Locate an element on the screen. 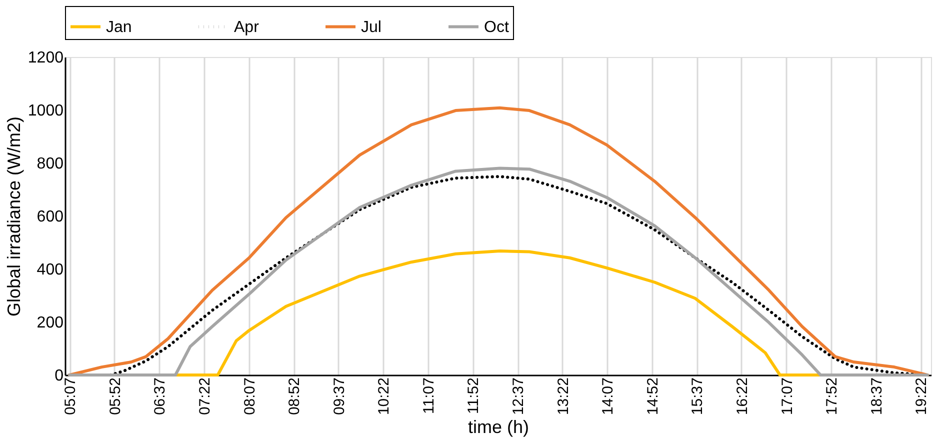 This screenshot has width=936, height=442. x-tick-label: 13:22 is located at coordinates (563, 397).